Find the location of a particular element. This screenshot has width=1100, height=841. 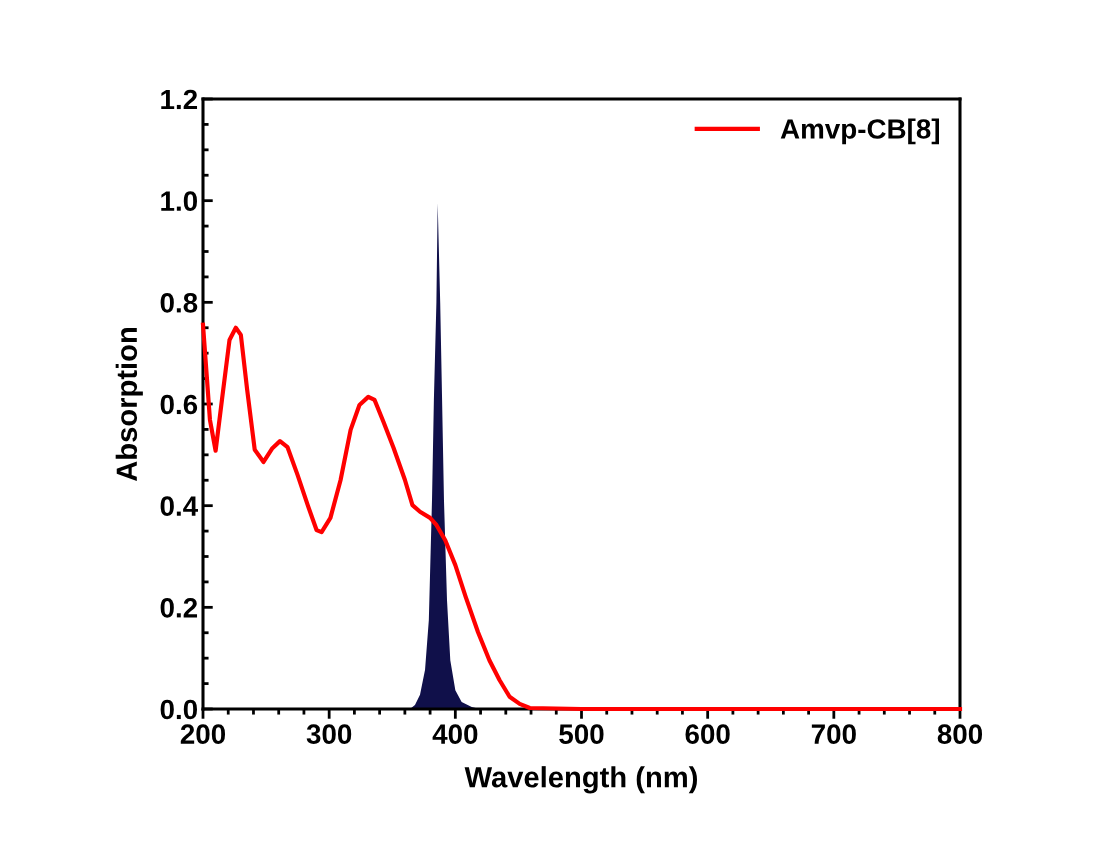

y-tick-label: 0.6 is located at coordinates (179, 404).